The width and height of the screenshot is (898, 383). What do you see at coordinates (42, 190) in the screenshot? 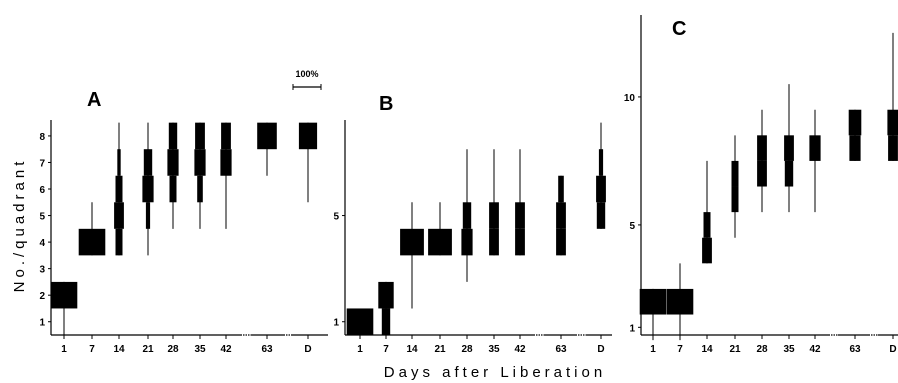
I see `y-tick-label: 6` at bounding box center [42, 190].